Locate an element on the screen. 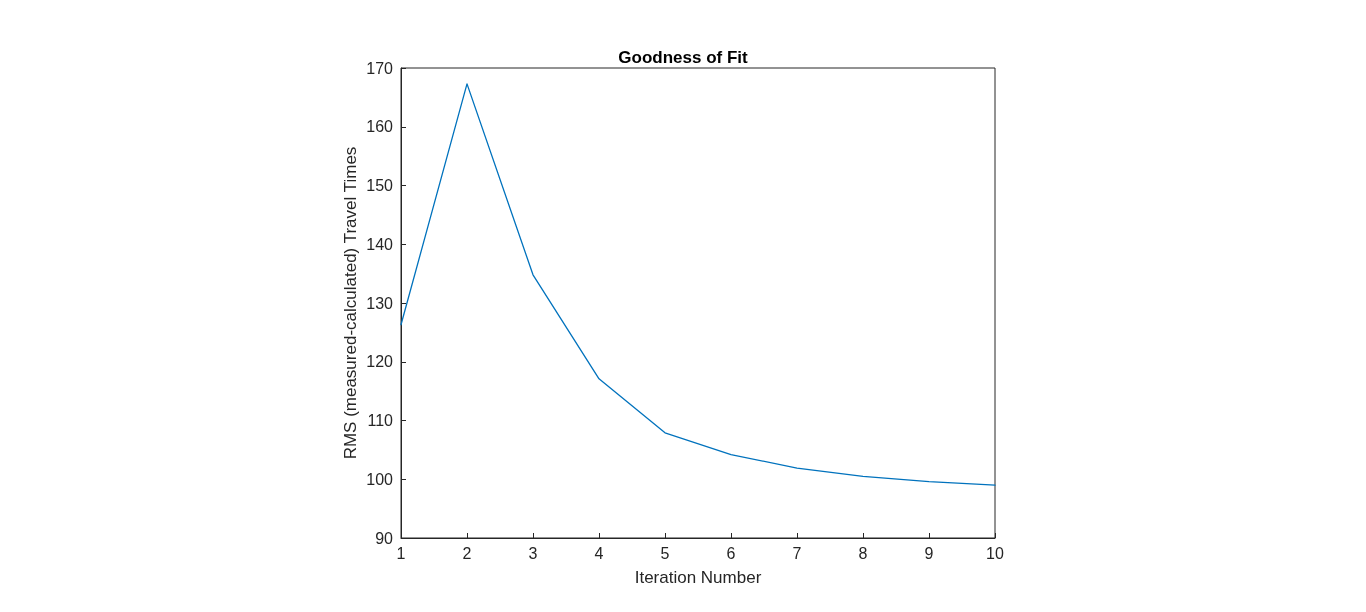 This screenshot has height=612, width=1366. x-tick-label: 3 is located at coordinates (533, 553).